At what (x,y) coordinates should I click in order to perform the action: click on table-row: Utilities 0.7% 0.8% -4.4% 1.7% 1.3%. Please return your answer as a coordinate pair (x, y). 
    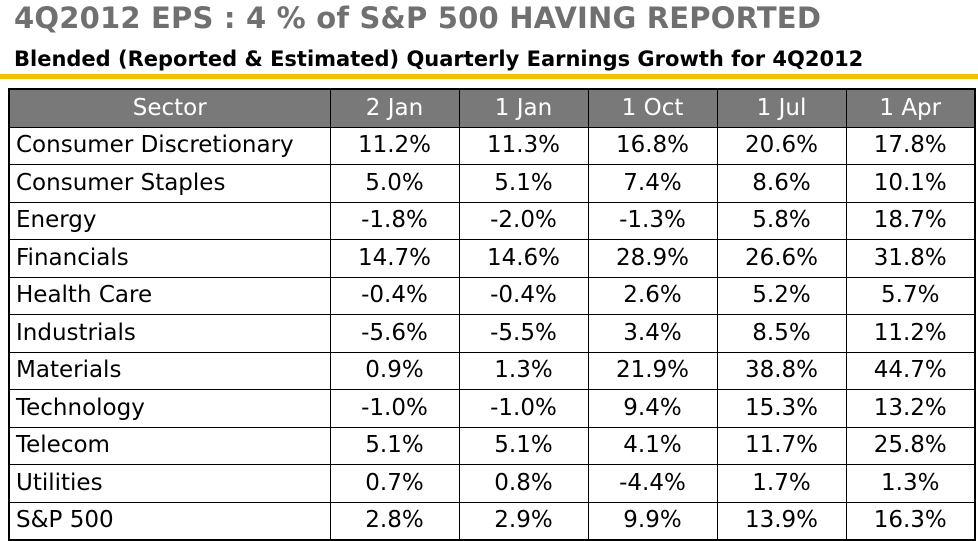
    Looking at the image, I should click on (492, 483).